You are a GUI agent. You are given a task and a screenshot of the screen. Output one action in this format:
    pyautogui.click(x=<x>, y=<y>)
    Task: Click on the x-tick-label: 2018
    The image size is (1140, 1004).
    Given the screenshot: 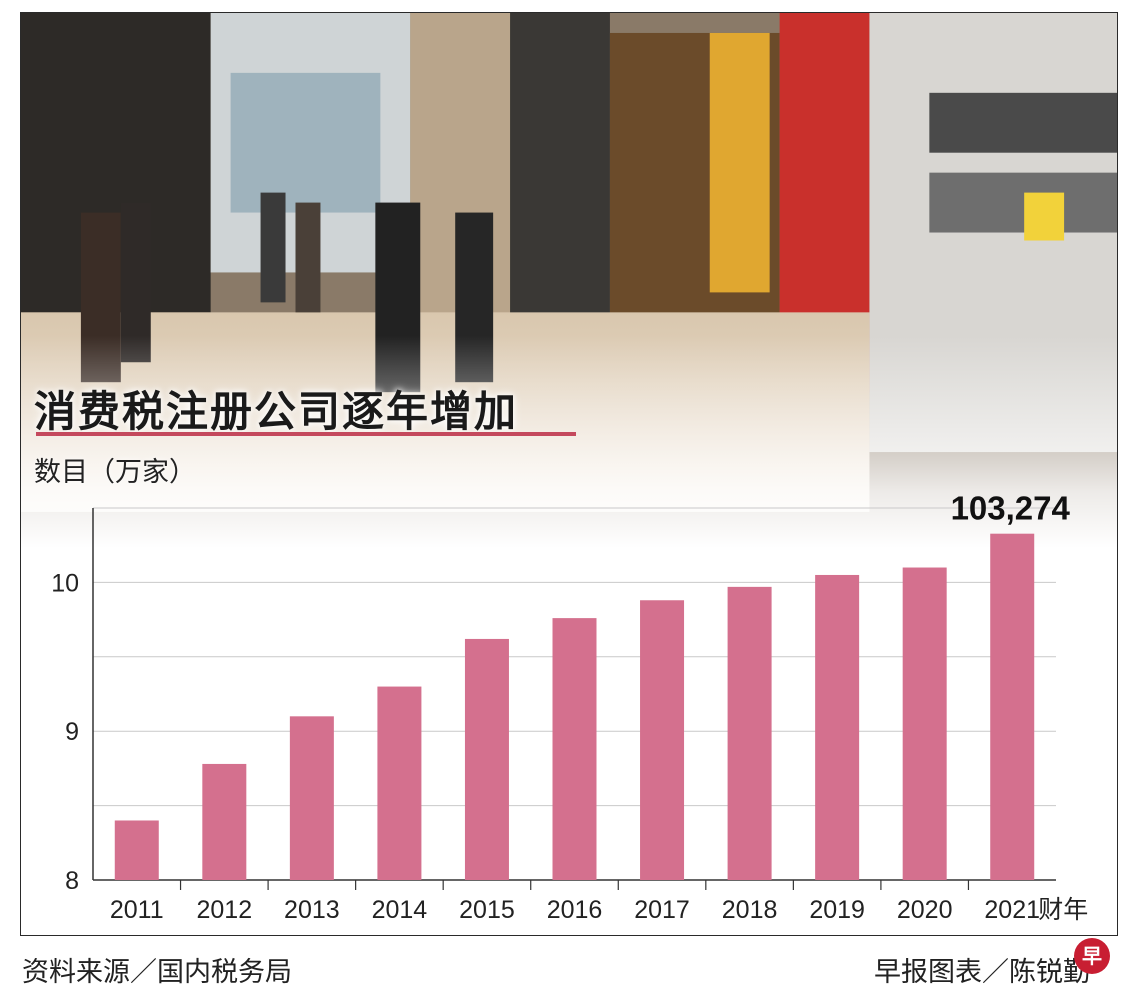 What is the action you would take?
    pyautogui.click(x=750, y=910)
    